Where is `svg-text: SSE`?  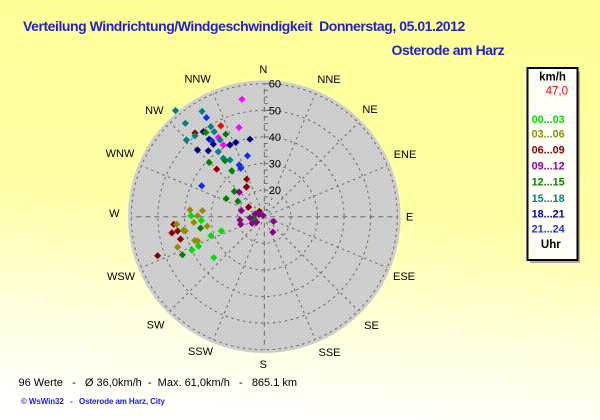 svg-text: SSE is located at coordinates (329, 353).